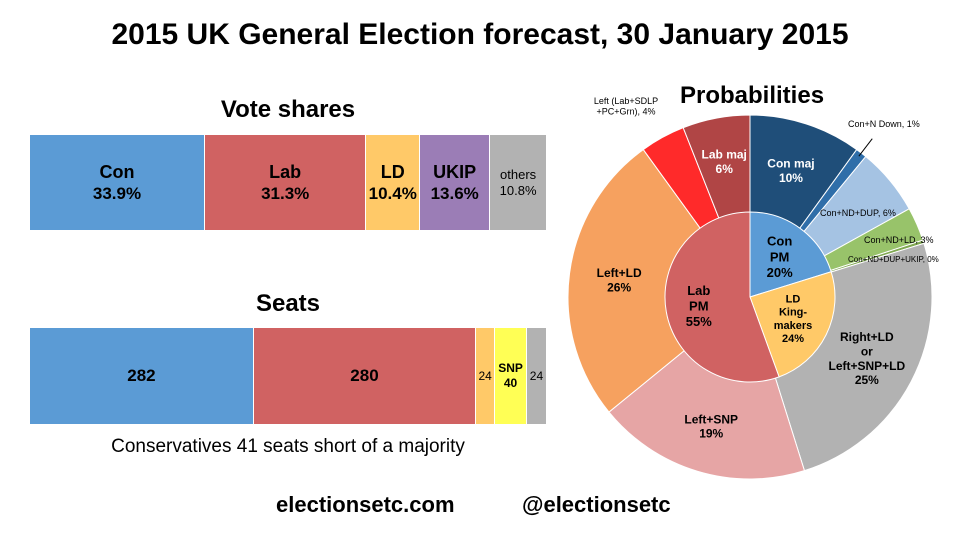  Describe the element at coordinates (699, 306) in the screenshot. I see `pie-inner-label: Lab PM 55%` at that location.